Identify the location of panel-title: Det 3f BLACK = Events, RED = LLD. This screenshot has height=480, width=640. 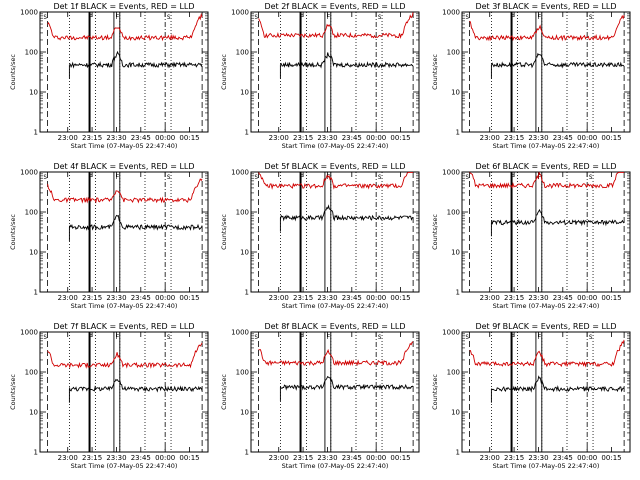
(545, 6).